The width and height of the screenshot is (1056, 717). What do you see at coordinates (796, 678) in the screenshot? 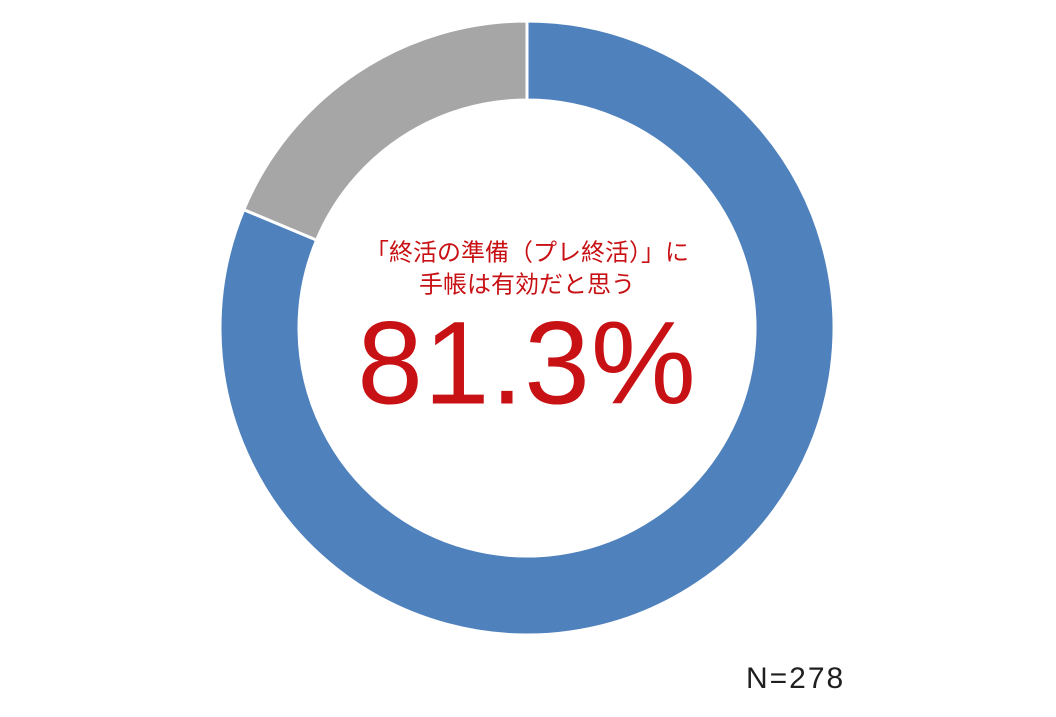
I see `sample-size-note: N=278` at bounding box center [796, 678].